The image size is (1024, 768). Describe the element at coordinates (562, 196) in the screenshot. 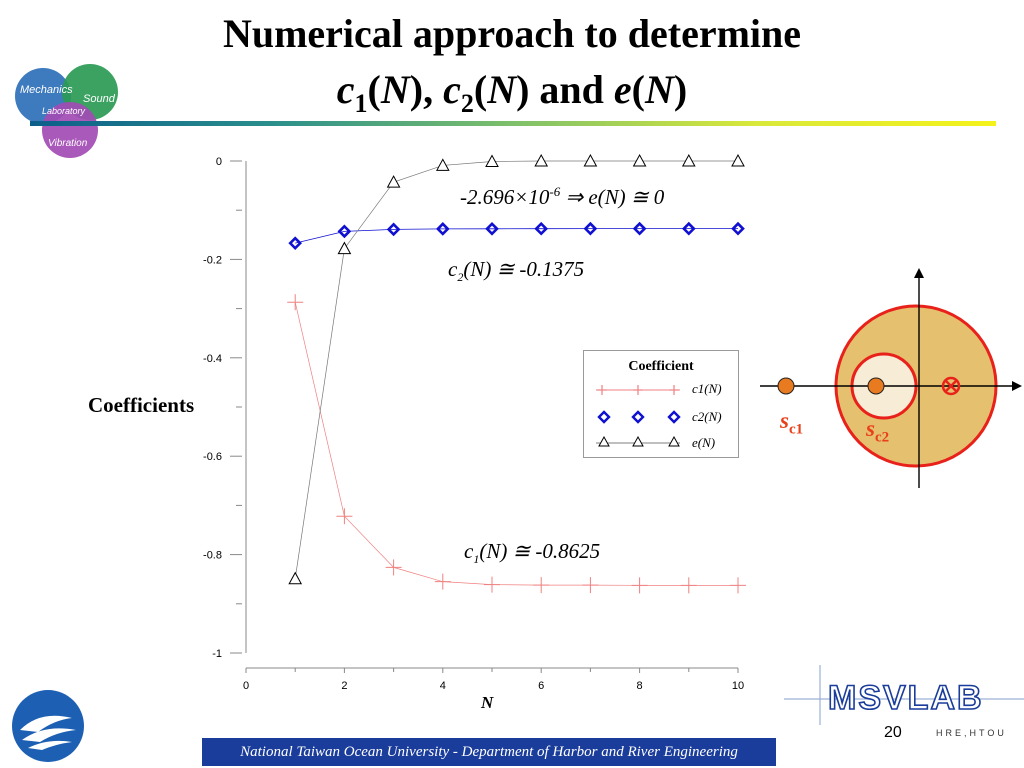

I see `annotation-e: -2.696×10-6 ⇒ e(N) ≅ 0` at that location.